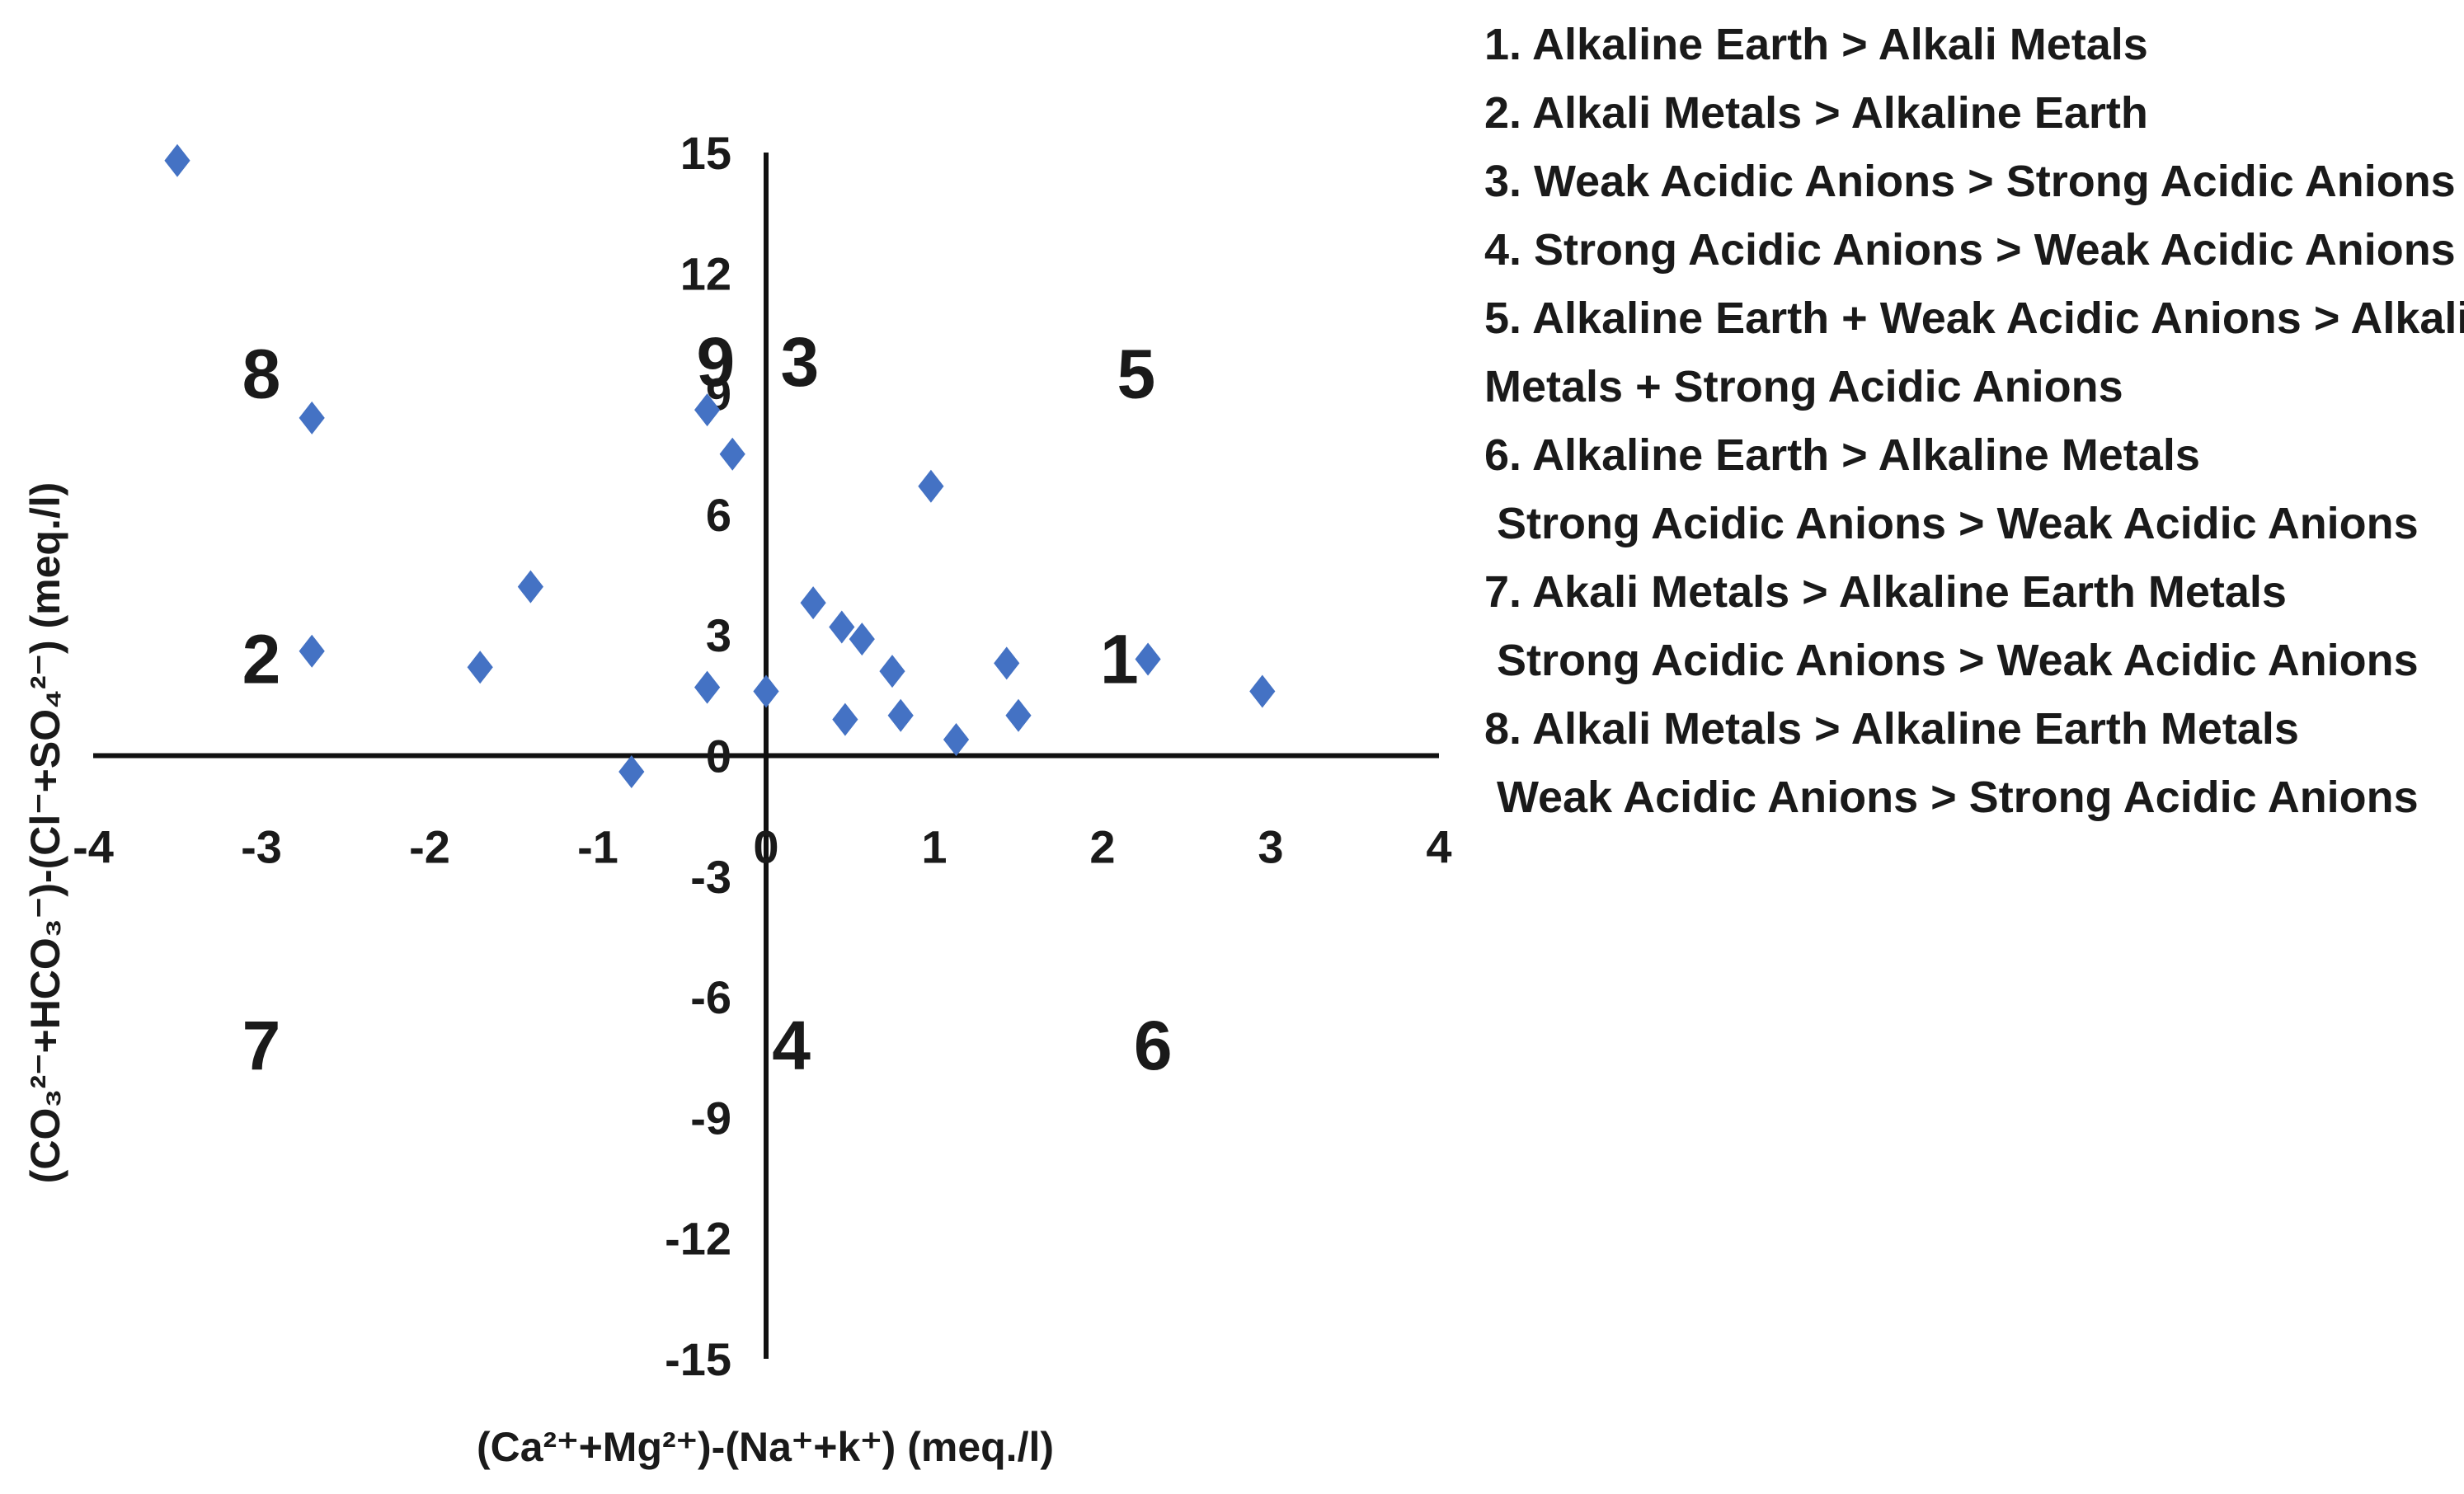 Image resolution: width=2464 pixels, height=1494 pixels. What do you see at coordinates (718, 756) in the screenshot?
I see `y-tick-label: 0` at bounding box center [718, 756].